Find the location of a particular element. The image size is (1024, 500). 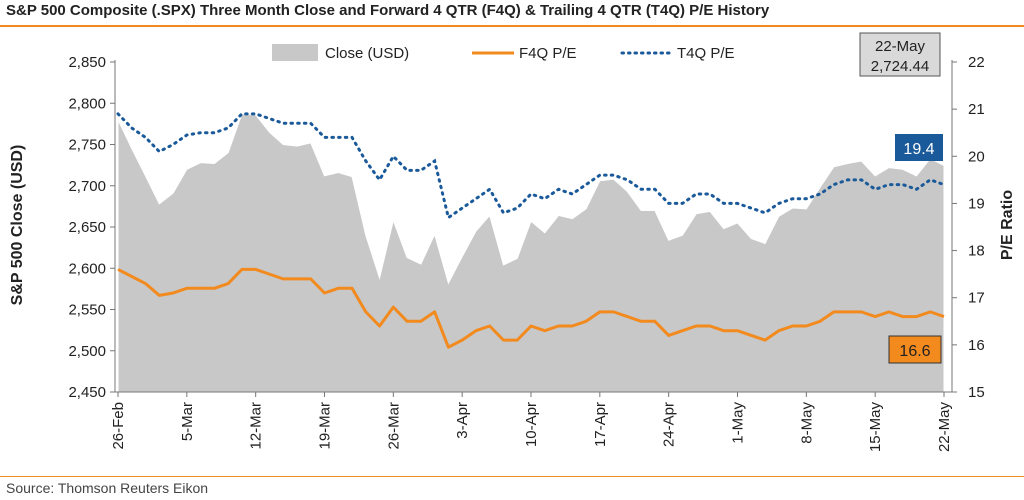

x-tick-label: 3-Apr is located at coordinates (462, 420).